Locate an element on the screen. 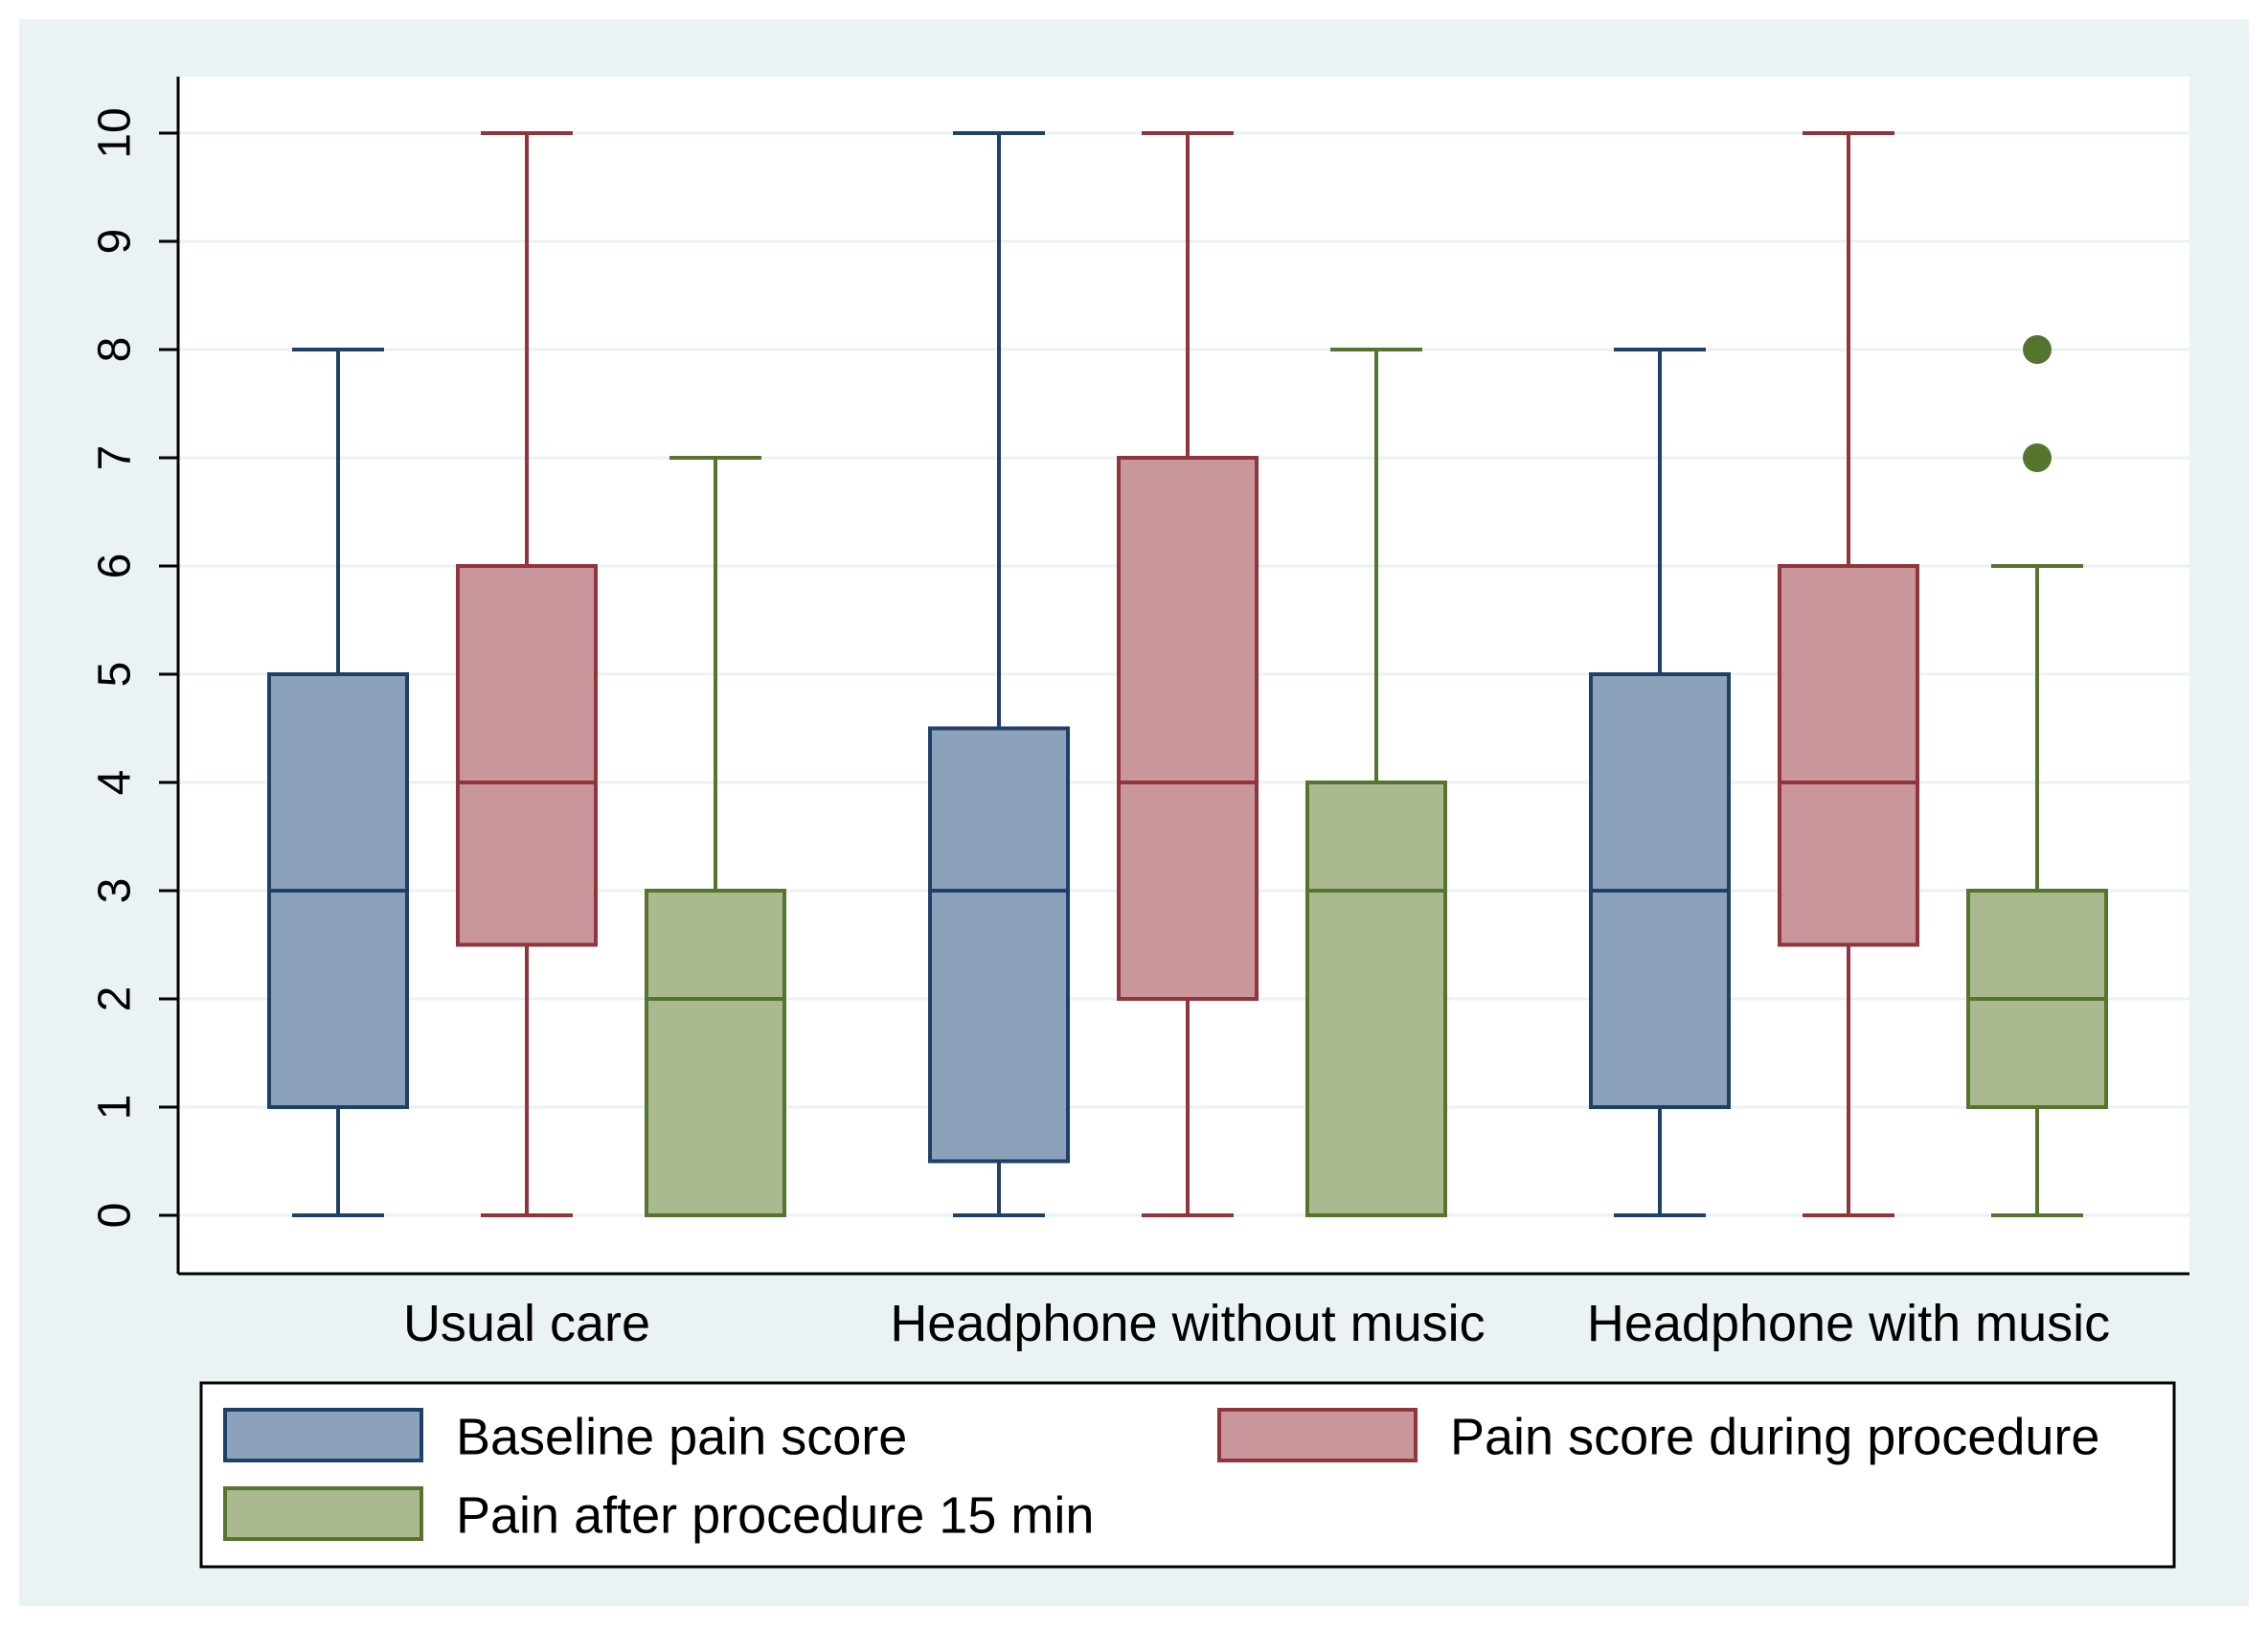  legend-label-1: Baseline pain score is located at coordinates (681, 1436).